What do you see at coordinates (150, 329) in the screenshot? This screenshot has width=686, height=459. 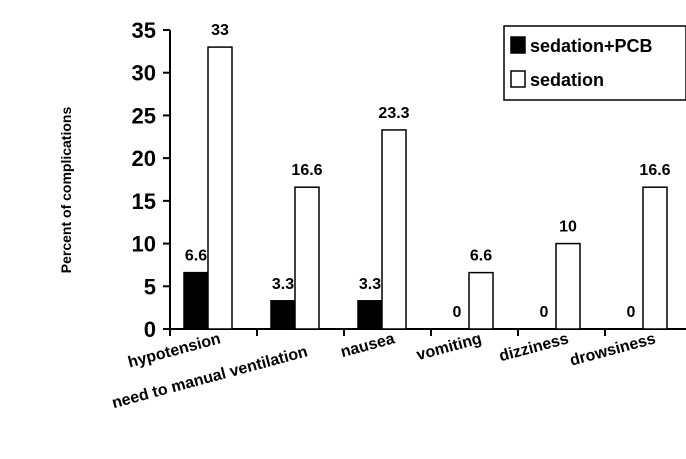 I see `y-tick-label: 0` at bounding box center [150, 329].